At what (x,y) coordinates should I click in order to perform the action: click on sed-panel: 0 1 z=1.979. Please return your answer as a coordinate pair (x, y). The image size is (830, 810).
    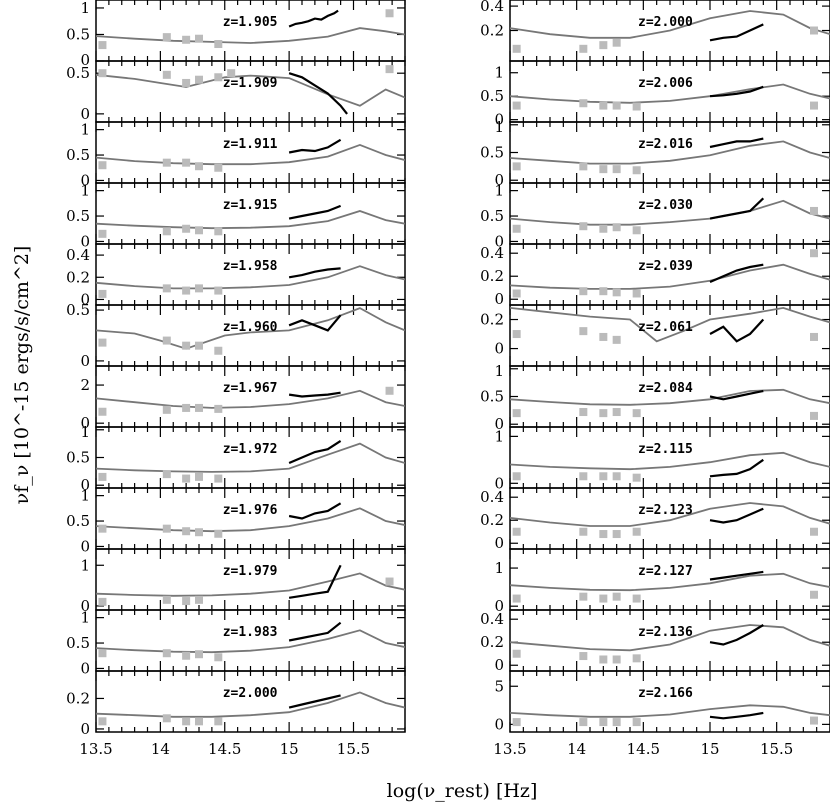
    Looking at the image, I should click on (243, 581).